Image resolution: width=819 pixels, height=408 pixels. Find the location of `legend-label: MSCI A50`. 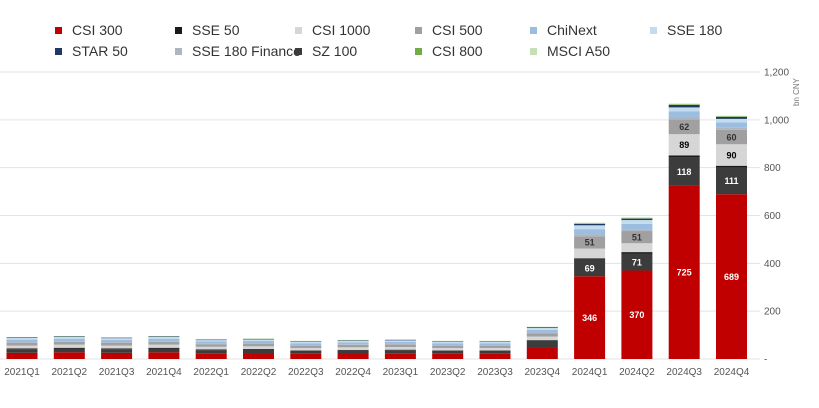

legend-label: MSCI A50 is located at coordinates (579, 51).